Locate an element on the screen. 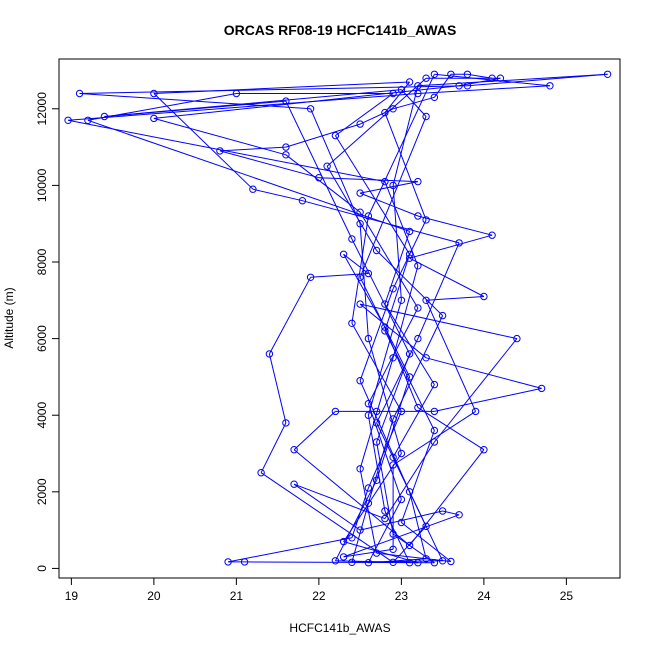 This screenshot has height=650, width=650. x-tick-label: 23 is located at coordinates (402, 596).